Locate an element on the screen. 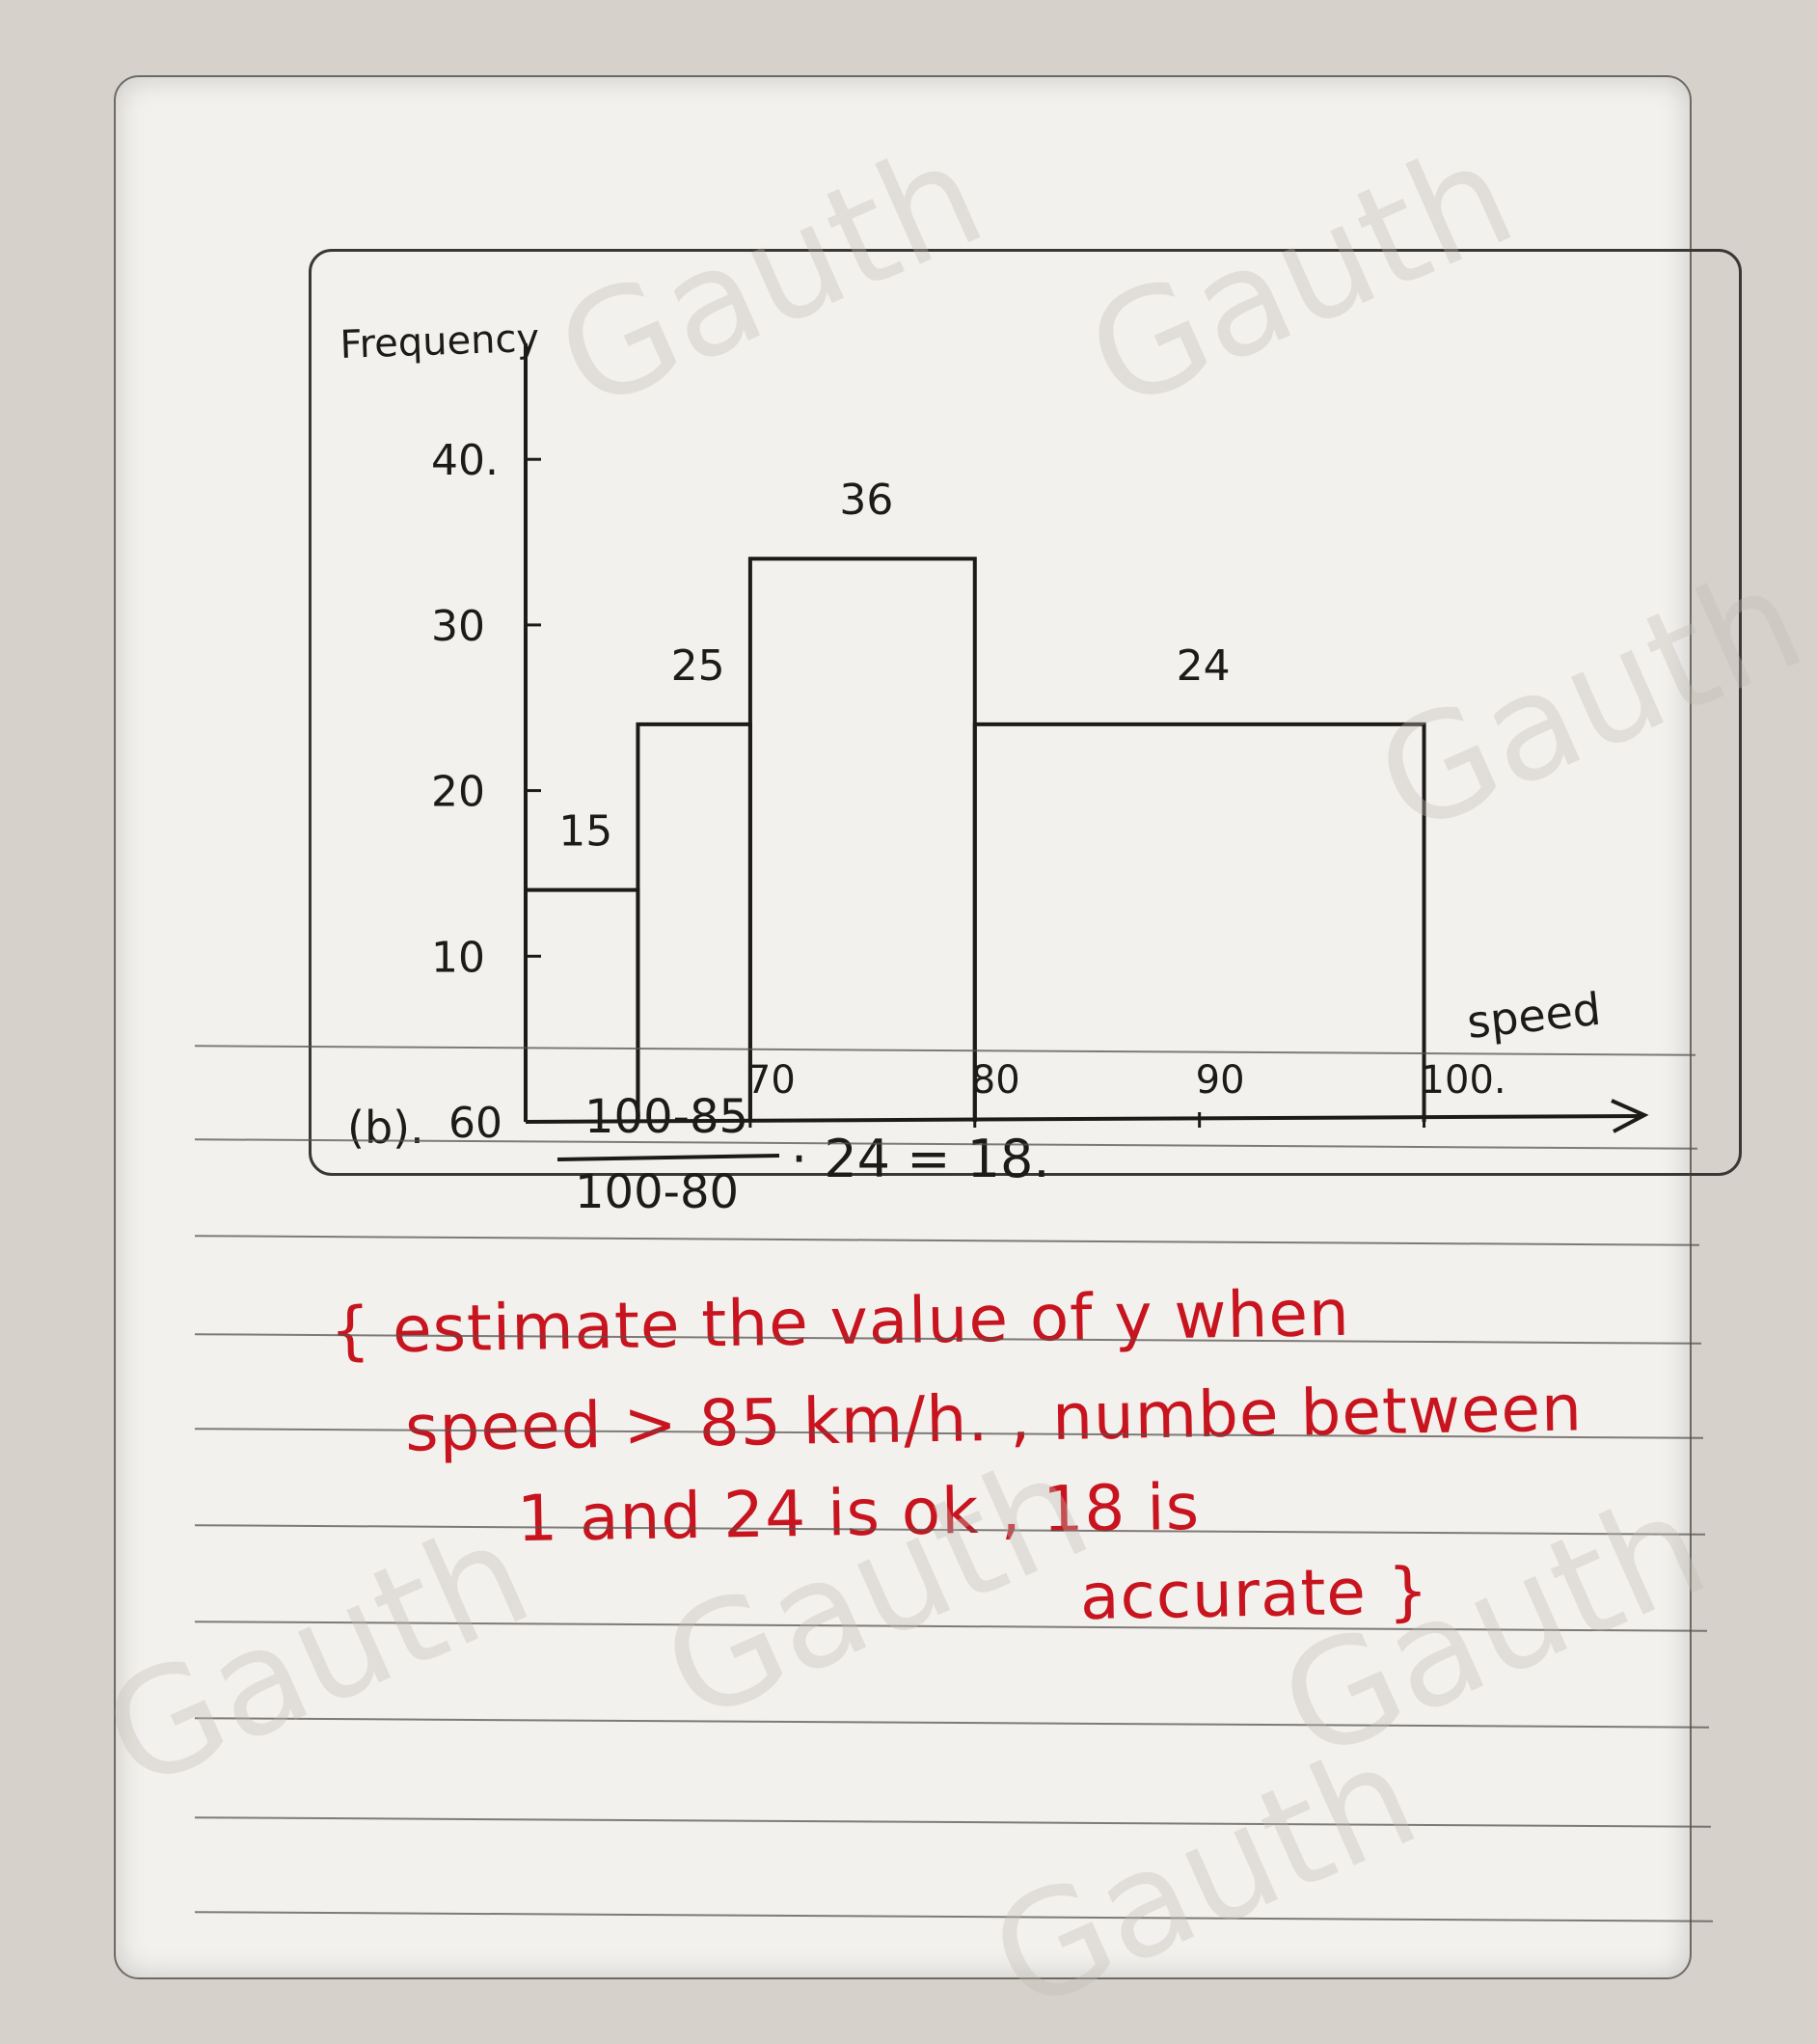  y-axis-label: Frequency is located at coordinates (439, 342).